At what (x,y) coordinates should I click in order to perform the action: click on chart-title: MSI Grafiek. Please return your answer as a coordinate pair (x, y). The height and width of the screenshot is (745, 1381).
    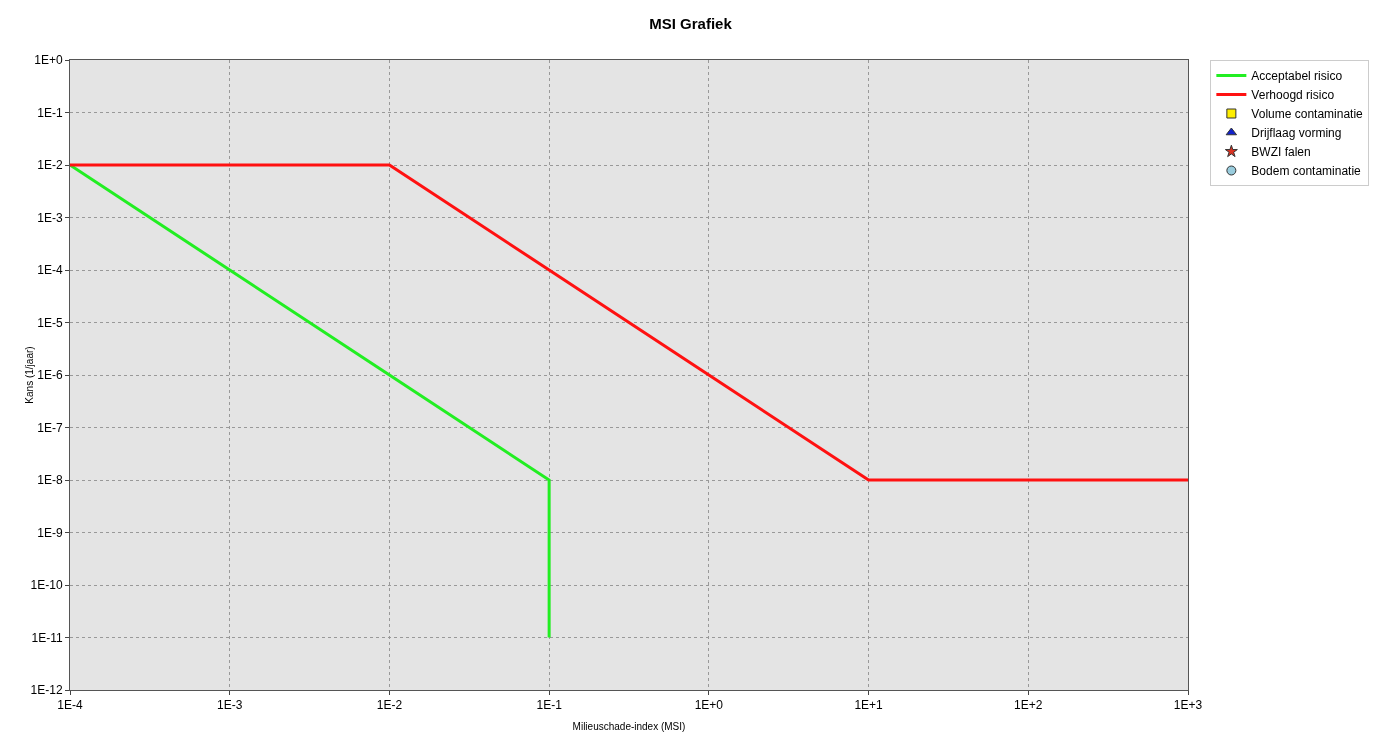
    Looking at the image, I should click on (691, 24).